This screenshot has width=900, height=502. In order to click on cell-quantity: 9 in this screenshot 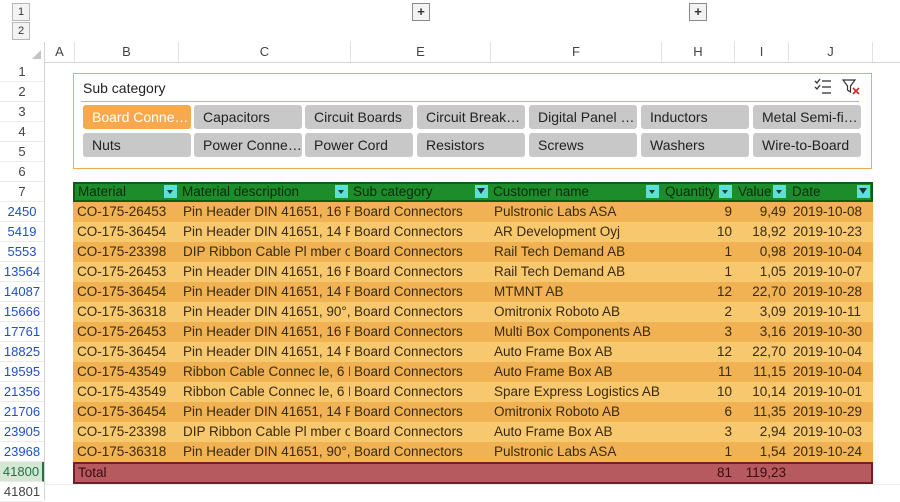, I will do `click(728, 211)`.